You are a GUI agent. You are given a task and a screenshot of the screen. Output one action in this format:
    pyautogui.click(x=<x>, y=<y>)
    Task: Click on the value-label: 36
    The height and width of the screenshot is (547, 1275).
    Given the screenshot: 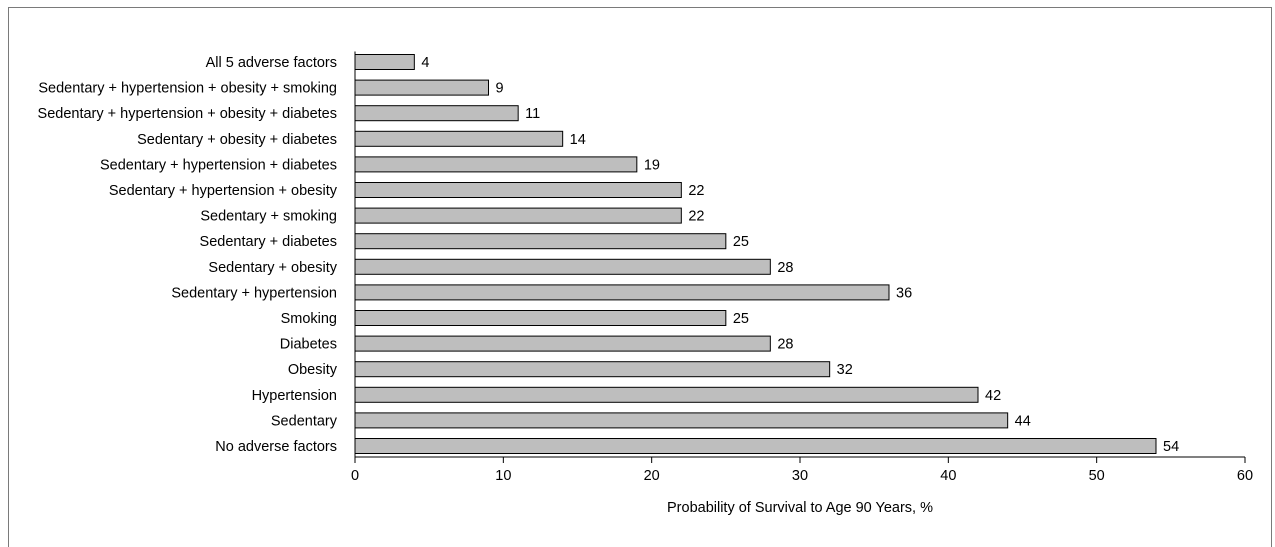 What is the action you would take?
    pyautogui.click(x=904, y=293)
    